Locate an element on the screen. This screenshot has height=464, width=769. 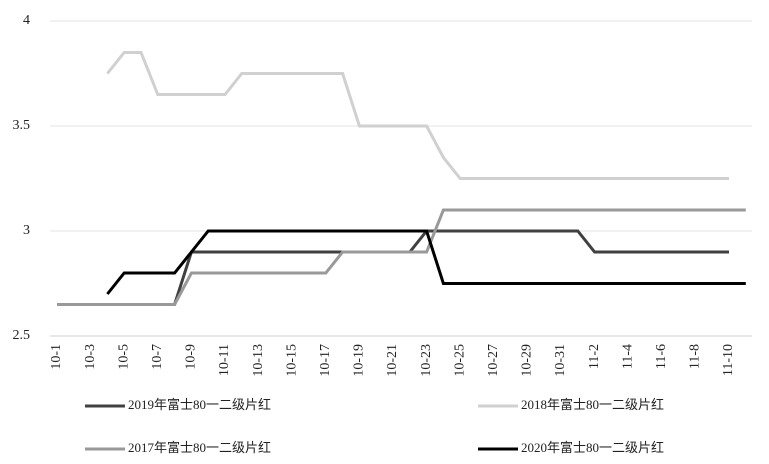
x-tick-label: 10-5 is located at coordinates (123, 357).